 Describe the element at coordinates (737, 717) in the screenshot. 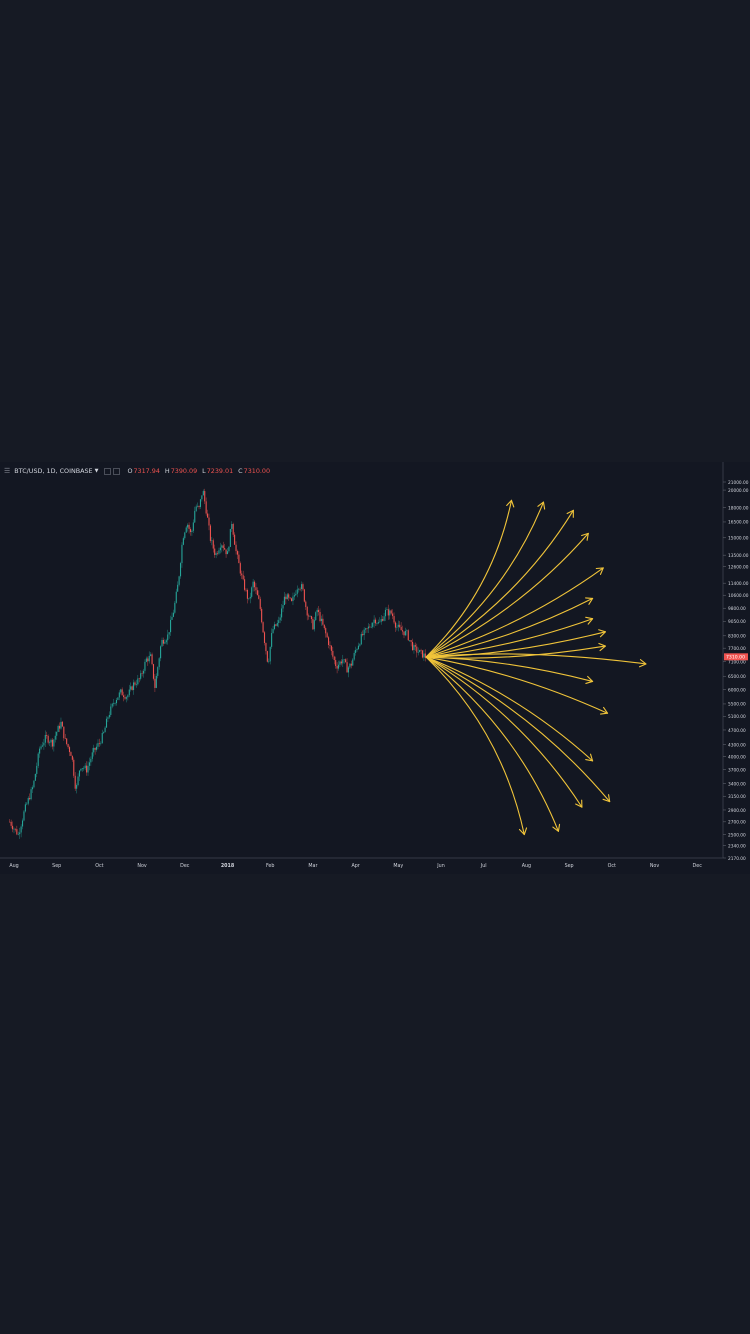

I see `price-tick-label: 5100.00` at that location.